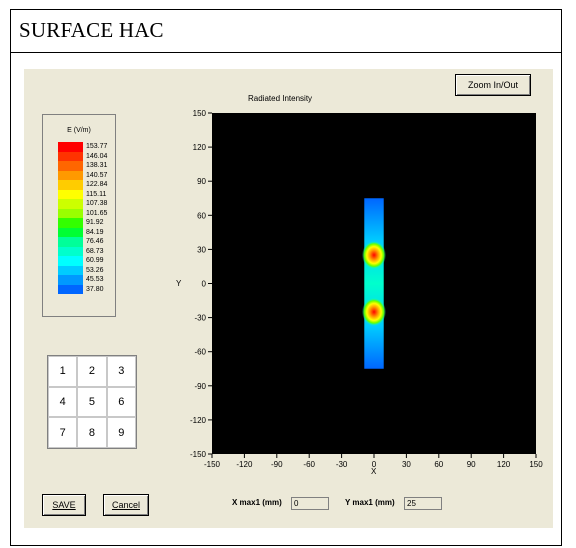 The height and width of the screenshot is (548, 576). Describe the element at coordinates (97, 175) in the screenshot. I see `legend-value: 140.57` at that location.